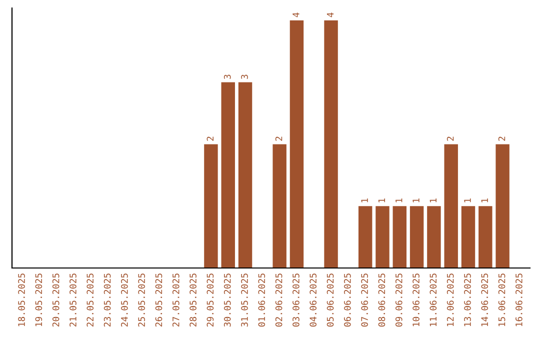  I want to click on x-tick-label: 12.06.2025, so click(450, 300).